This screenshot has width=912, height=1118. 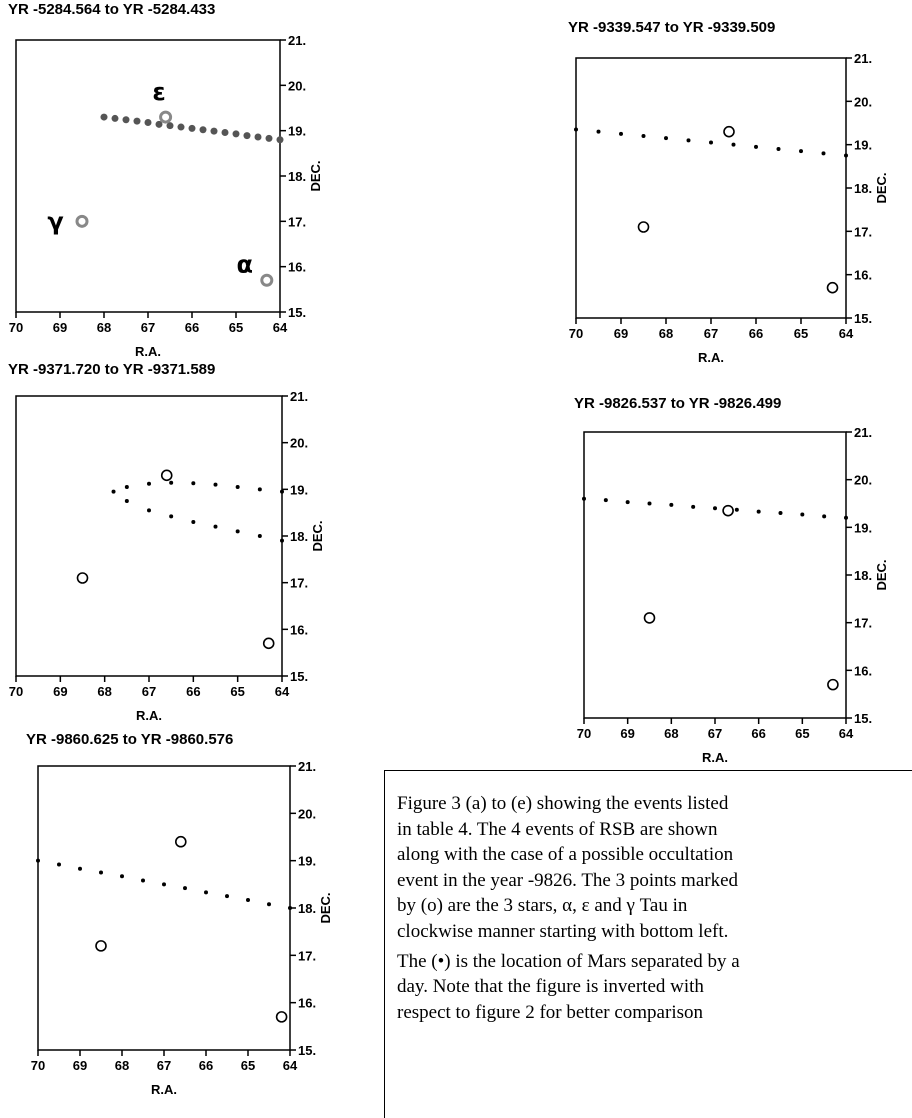 I want to click on panel-title: YR -9826.537 to YR -9826.499, so click(x=677, y=403).